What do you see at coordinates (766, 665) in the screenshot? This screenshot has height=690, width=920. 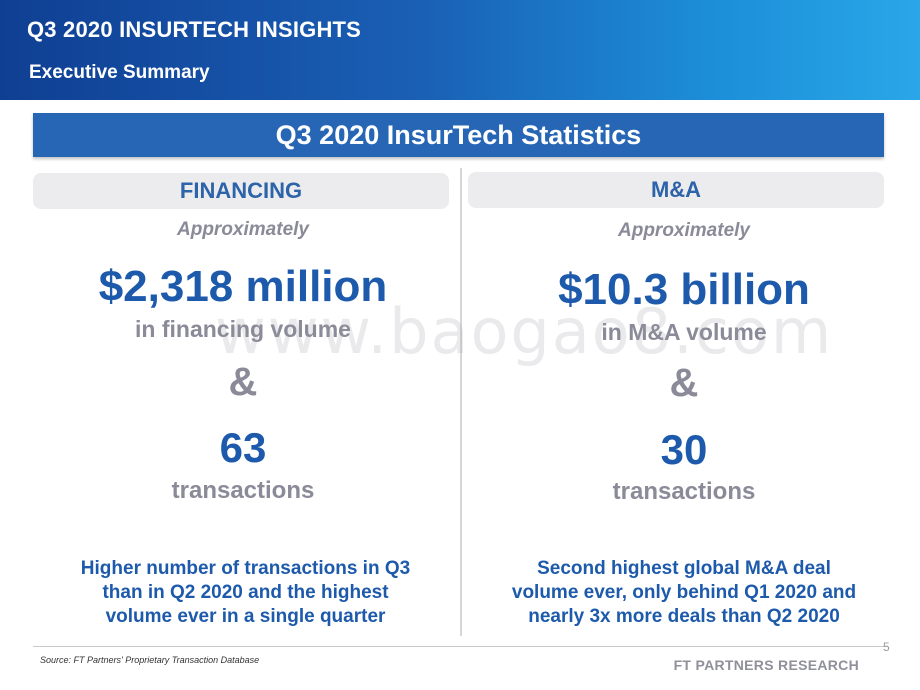 I see `footer-brand: FT PARTNERS RESEARCH` at bounding box center [766, 665].